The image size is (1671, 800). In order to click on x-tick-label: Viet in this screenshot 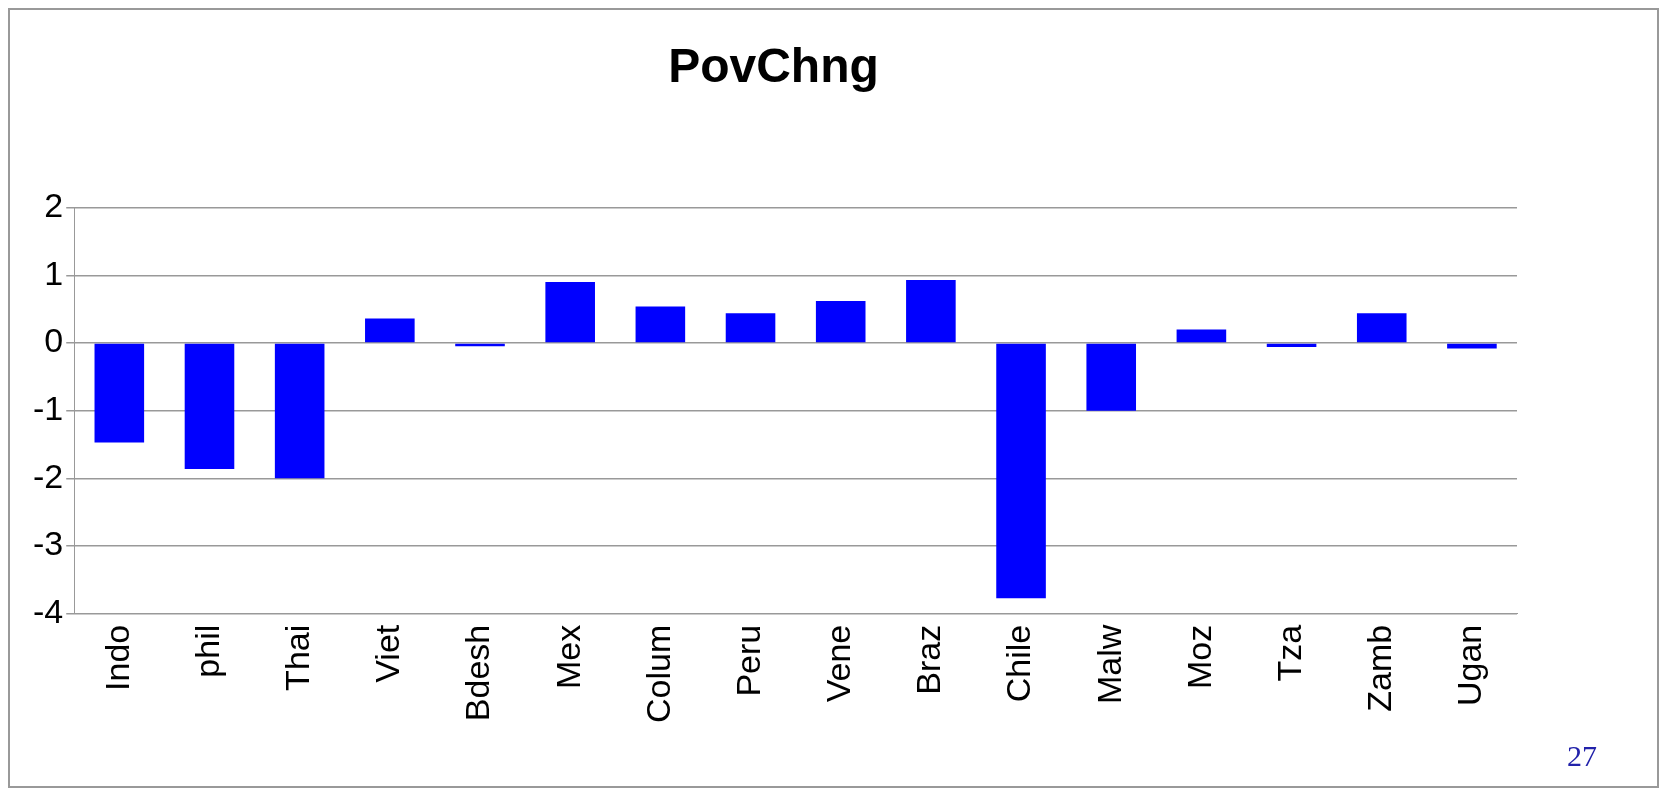, I will do `click(387, 653)`.